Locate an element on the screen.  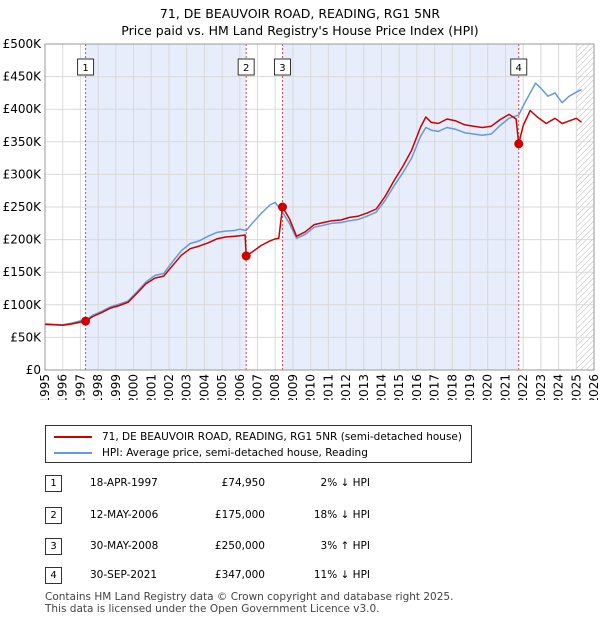
x-tick-label: 2016 is located at coordinates (417, 387).